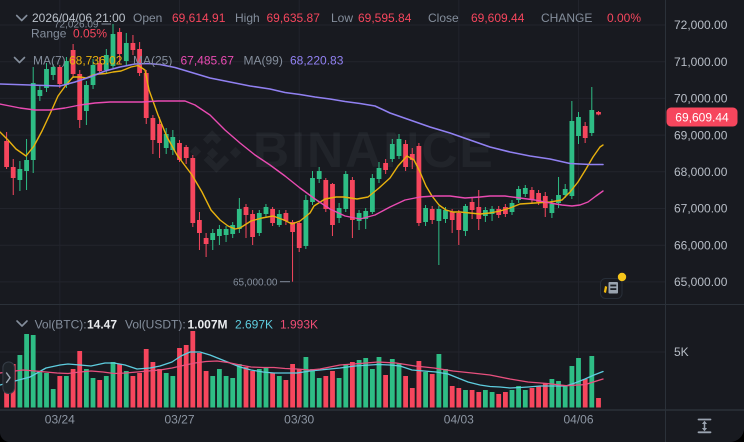  I want to click on svg-text: 67,485.67, so click(208, 60).